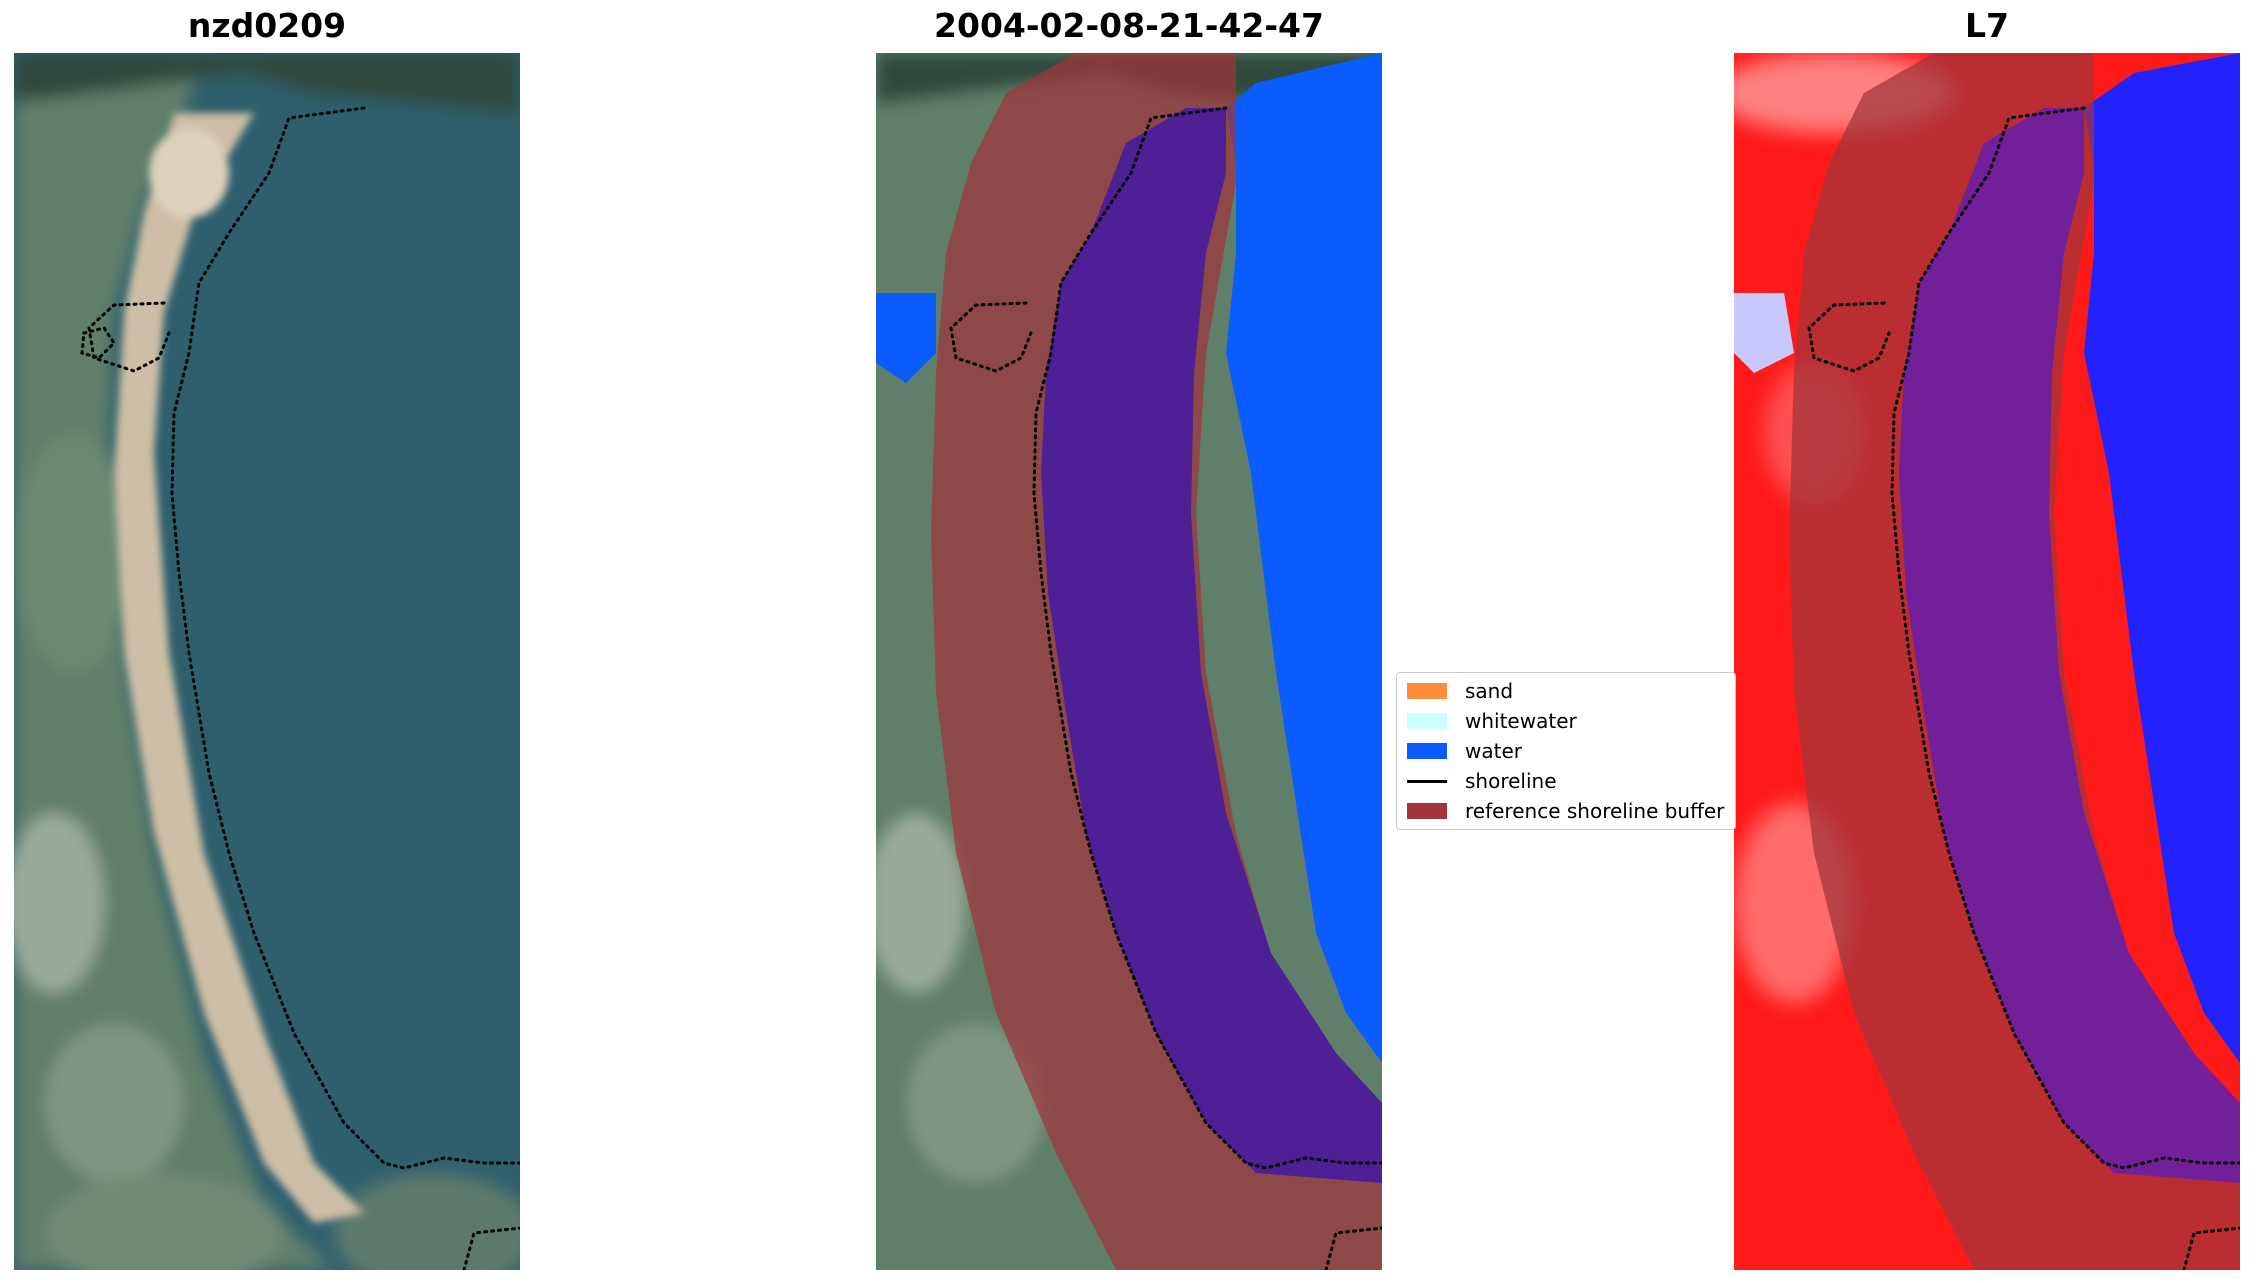  What do you see at coordinates (1464, 751) in the screenshot?
I see `legend-item-water: water` at bounding box center [1464, 751].